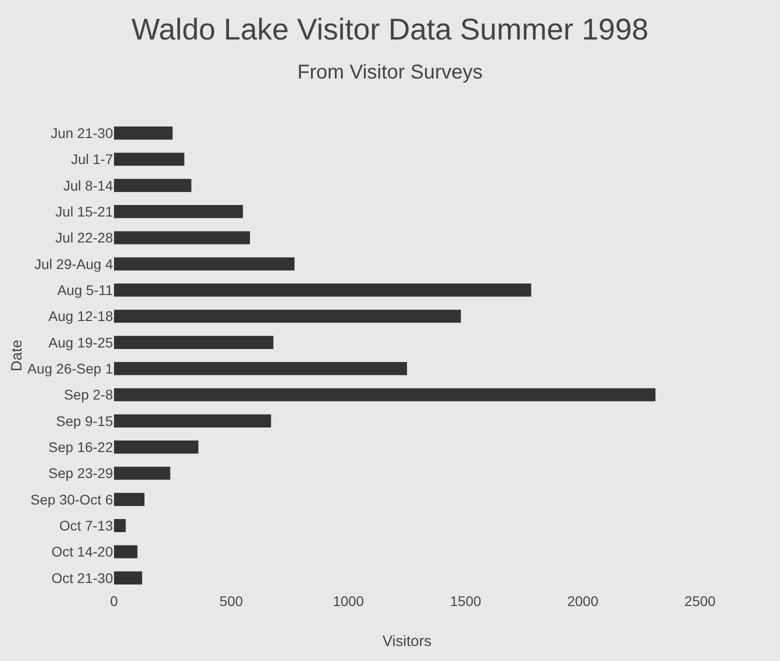  Describe the element at coordinates (81, 446) in the screenshot. I see `y-tick-label: Sep 16-22` at that location.